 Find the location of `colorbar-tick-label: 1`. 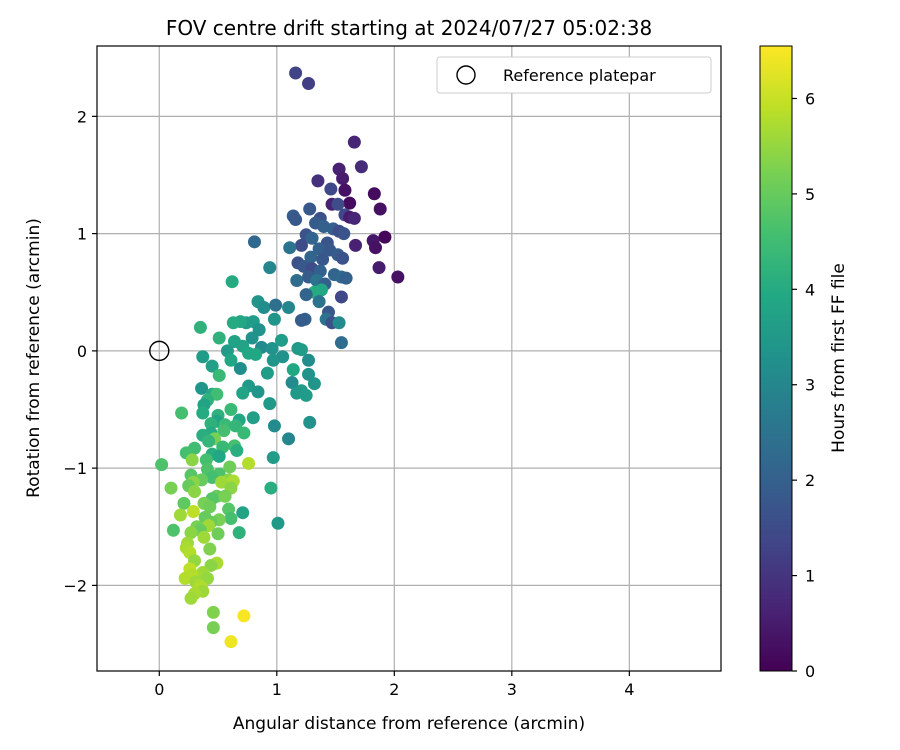

colorbar-tick-label: 1 is located at coordinates (810, 576).